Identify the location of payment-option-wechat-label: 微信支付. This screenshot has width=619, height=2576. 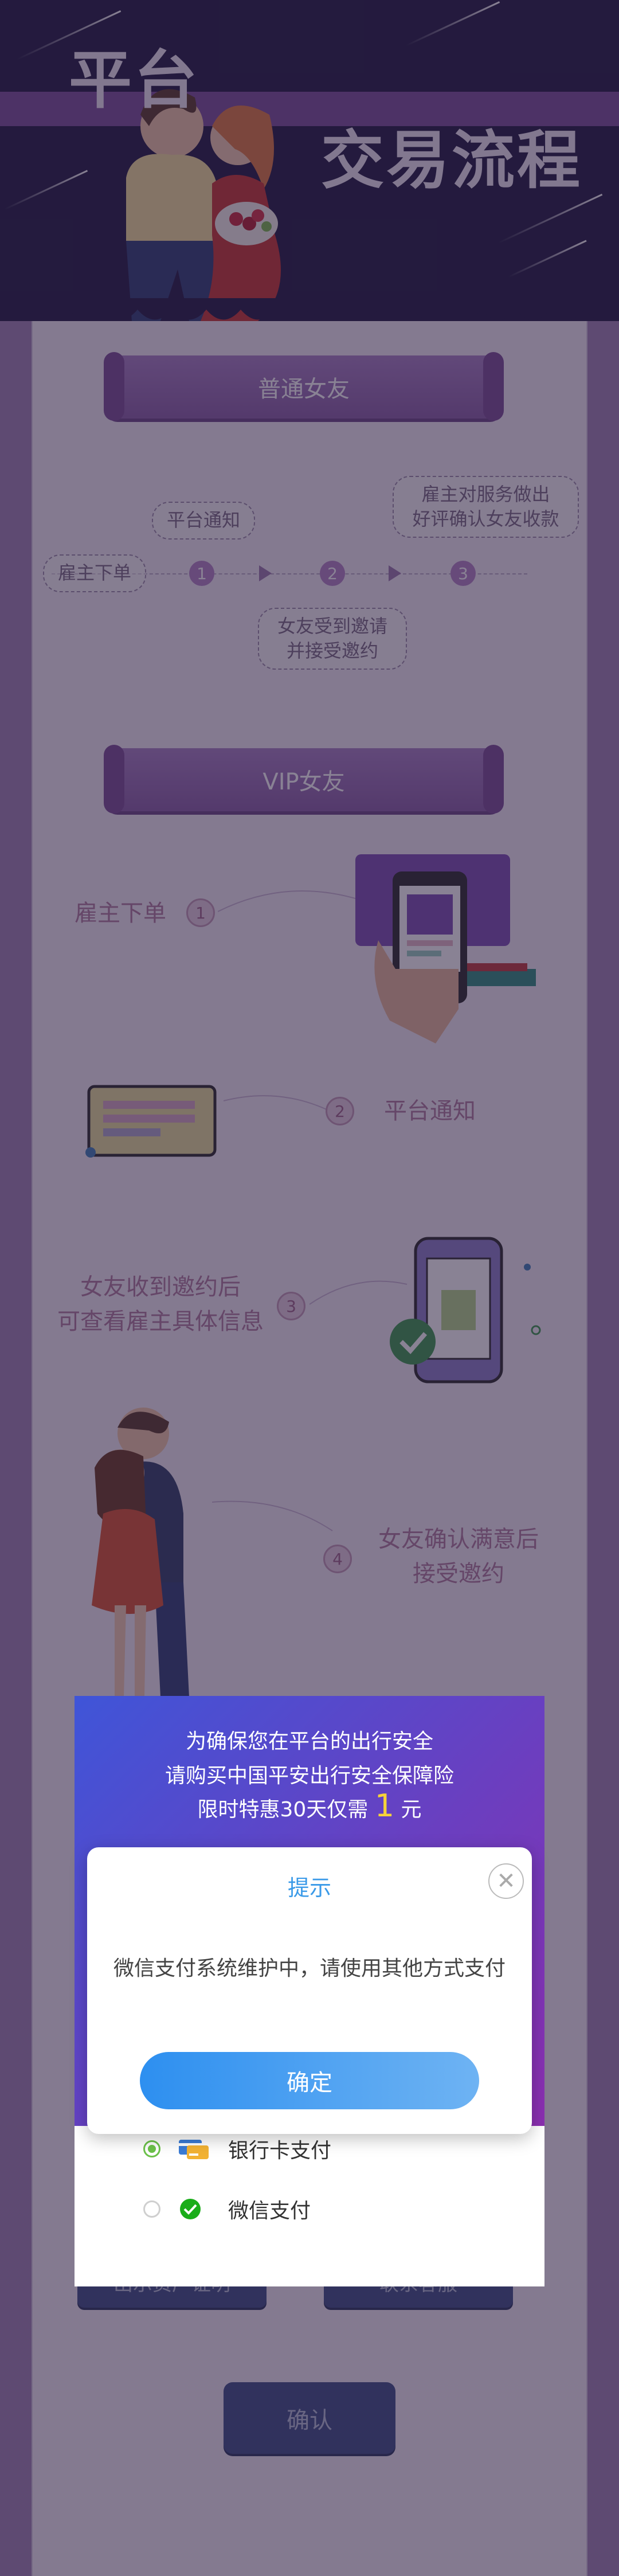
(269, 2211).